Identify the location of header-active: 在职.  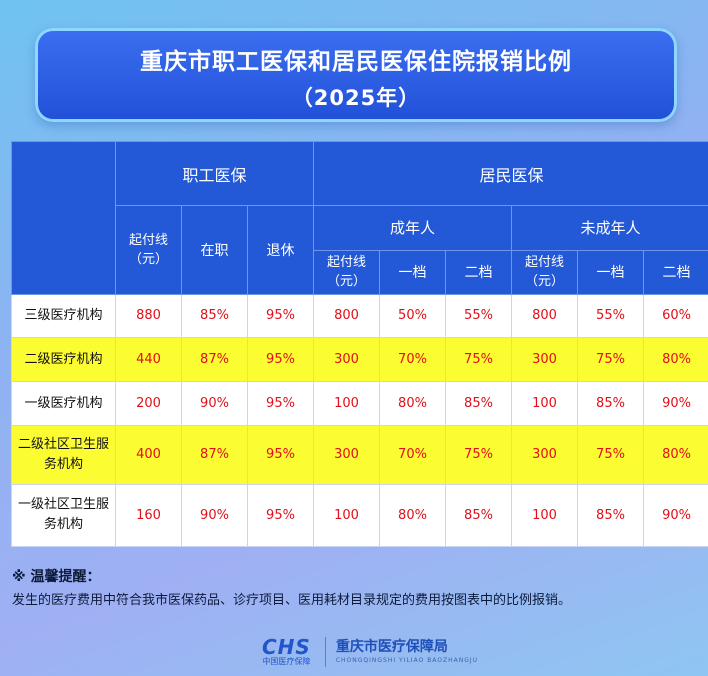
(214, 250).